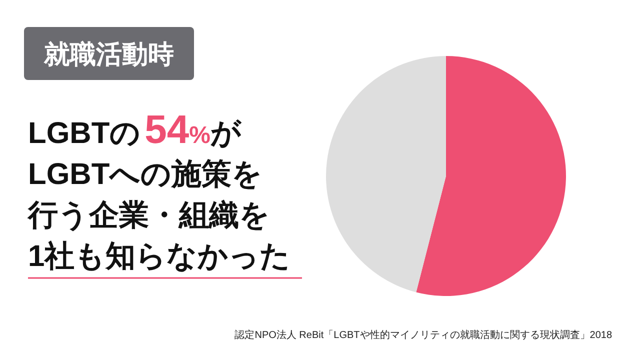  What do you see at coordinates (386, 174) in the screenshot?
I see `pie-slice` at bounding box center [386, 174].